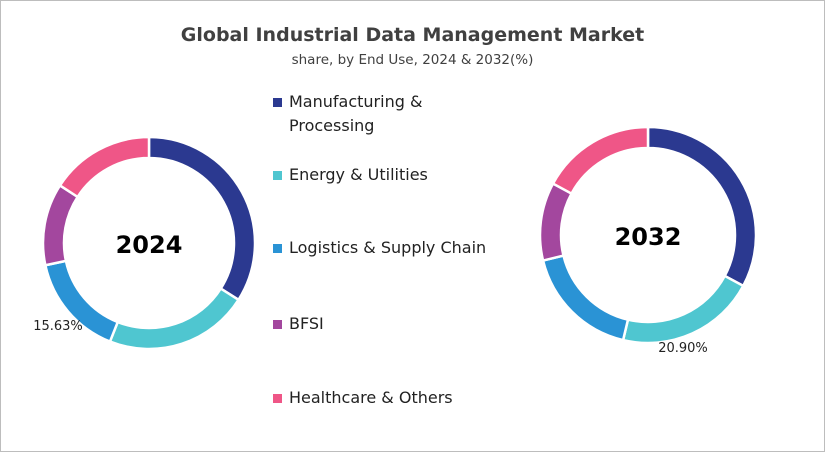  What do you see at coordinates (683, 348) in the screenshot?
I see `data-label: 20.90%` at bounding box center [683, 348].